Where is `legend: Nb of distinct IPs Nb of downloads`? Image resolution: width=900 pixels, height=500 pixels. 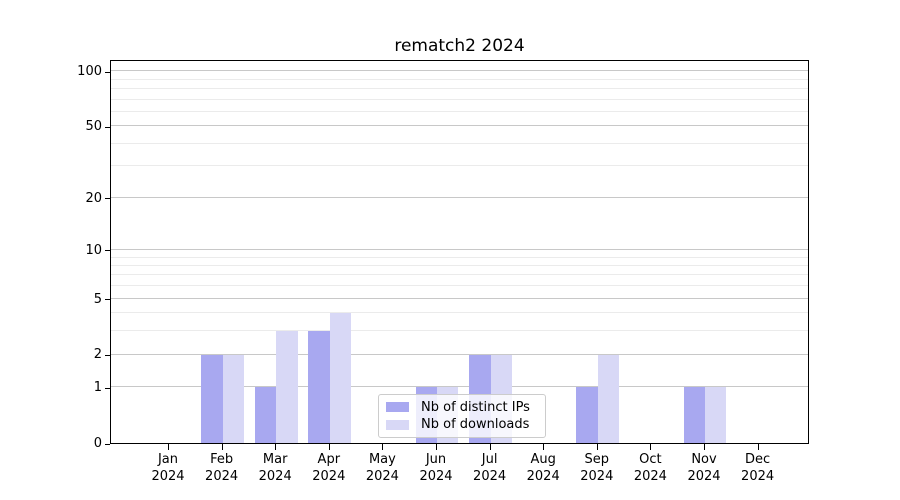 legend: Nb of distinct IPs Nb of downloads is located at coordinates (462, 416).